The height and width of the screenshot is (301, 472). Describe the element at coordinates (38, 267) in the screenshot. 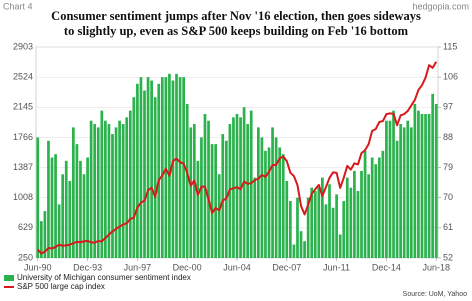

I see `x-tick-label: Jun-90` at that location.